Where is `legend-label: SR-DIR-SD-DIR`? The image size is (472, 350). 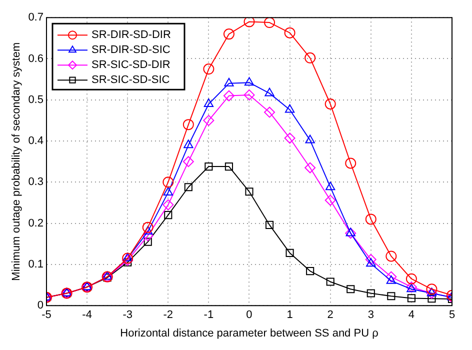 legend-label: SR-DIR-SD-DIR is located at coordinates (131, 35).